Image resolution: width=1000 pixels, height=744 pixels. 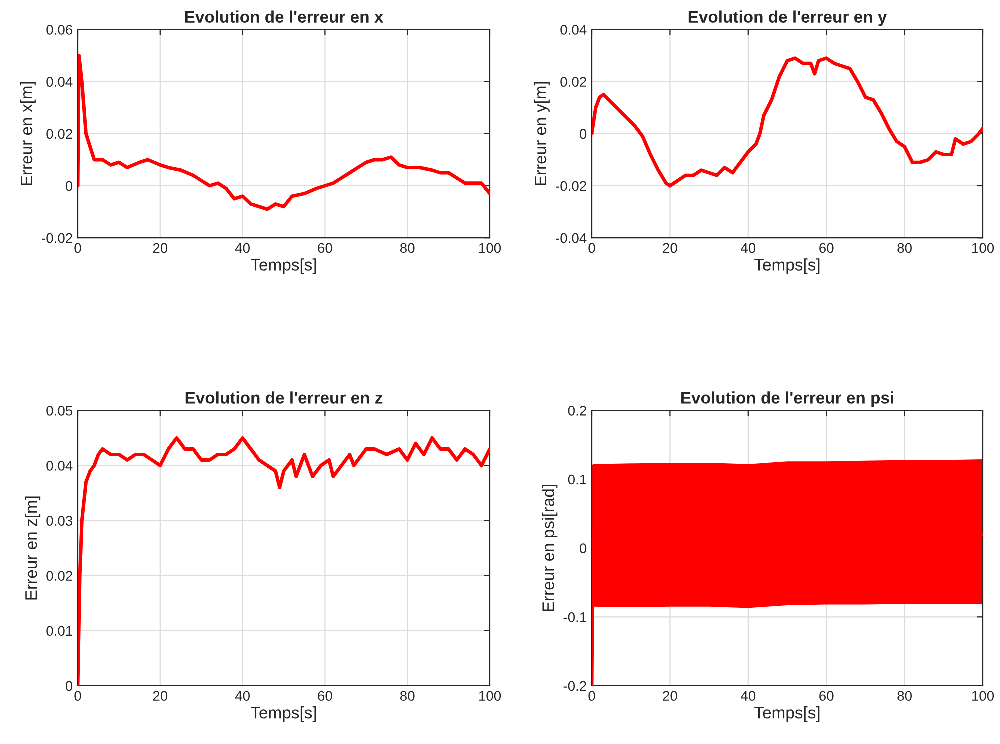 What do you see at coordinates (59, 521) in the screenshot?
I see `y-tick-label: 0.03` at bounding box center [59, 521].